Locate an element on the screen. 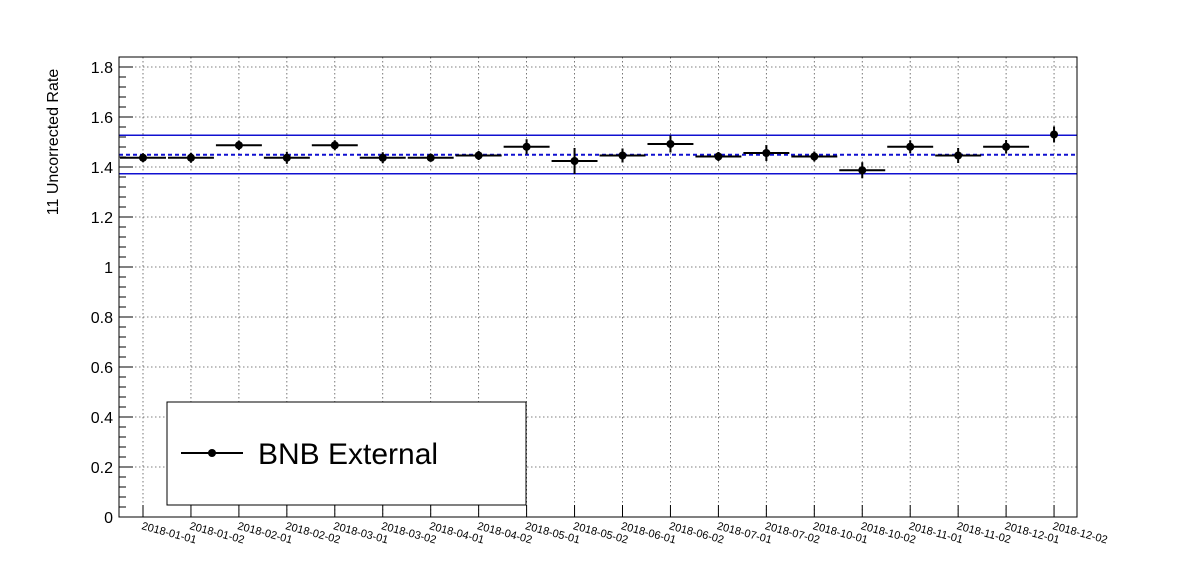 Image resolution: width=1198 pixels, height=580 pixels. x-tick-label: 2018-01-01 is located at coordinates (168, 533).